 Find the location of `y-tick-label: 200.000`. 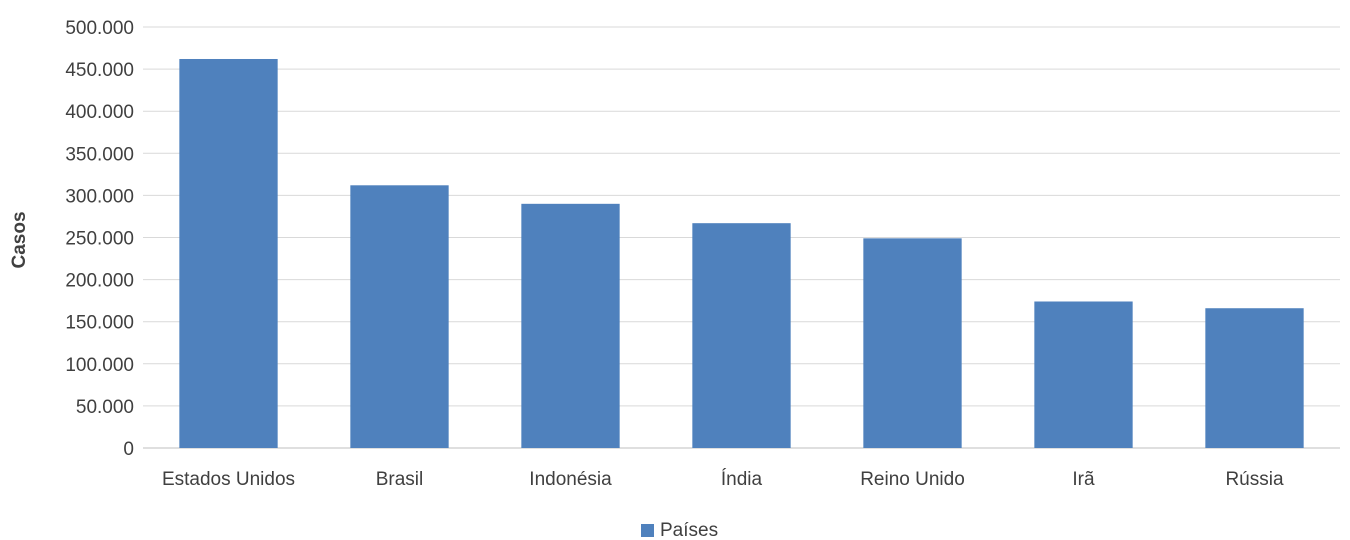

y-tick-label: 200.000 is located at coordinates (99, 281).